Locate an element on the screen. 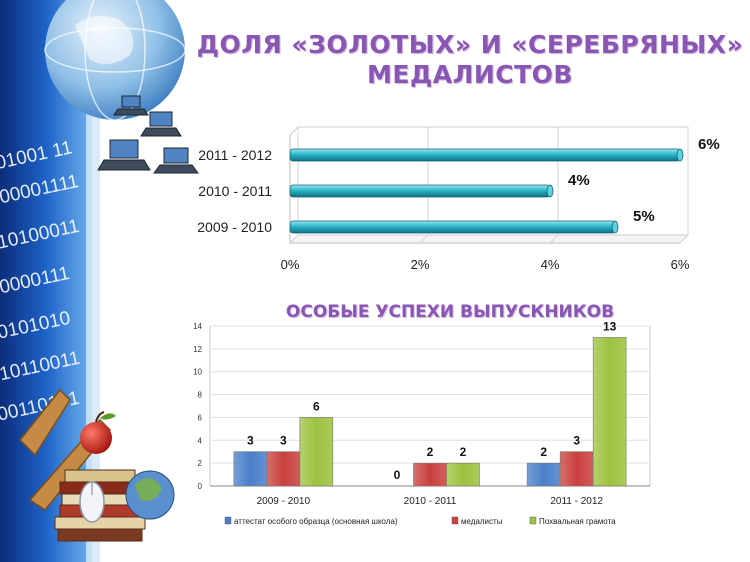 The image size is (750, 562). y-tick-label: 4 is located at coordinates (200, 440).